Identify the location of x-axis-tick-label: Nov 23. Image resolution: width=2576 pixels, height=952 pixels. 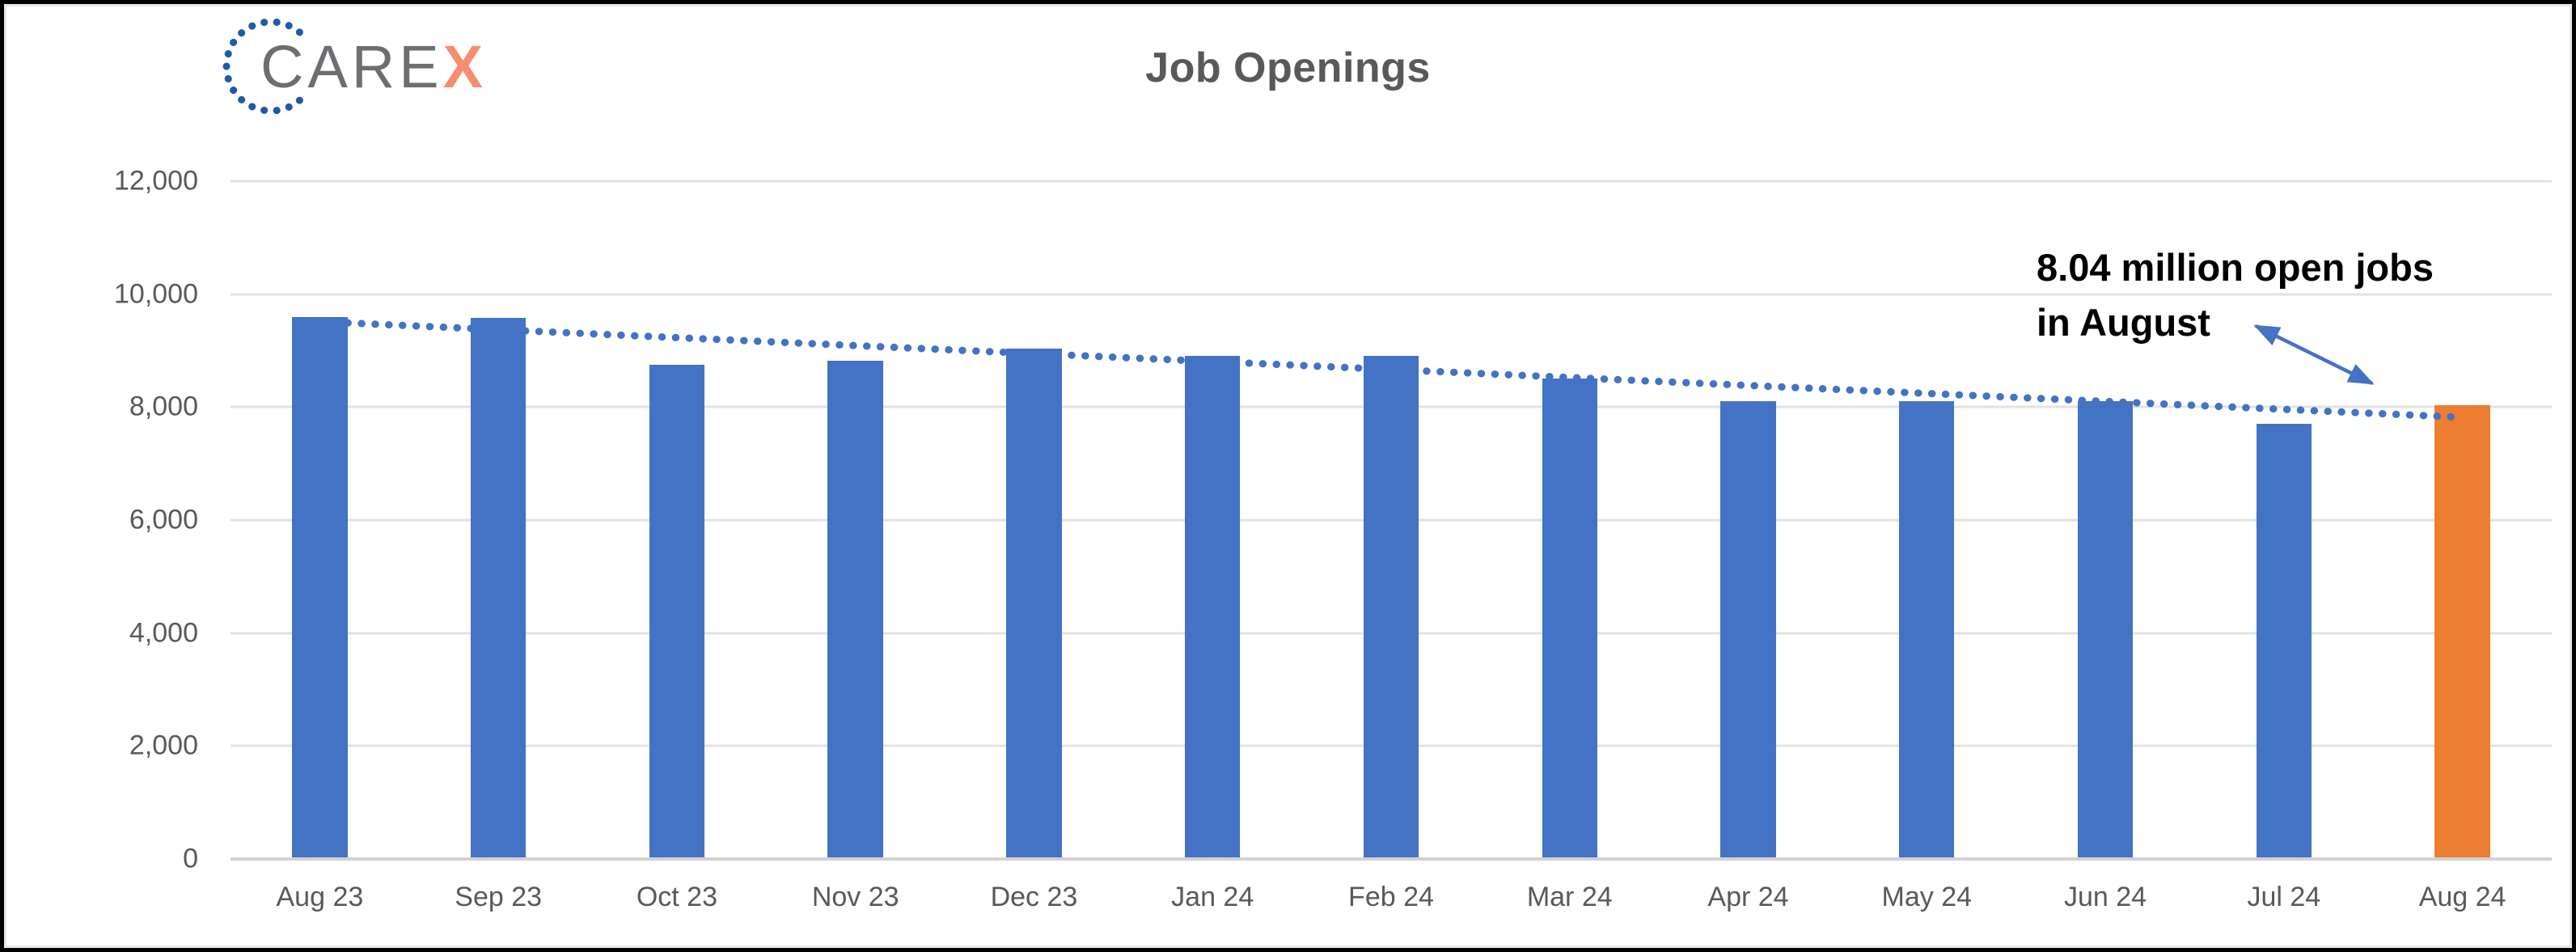
(855, 897).